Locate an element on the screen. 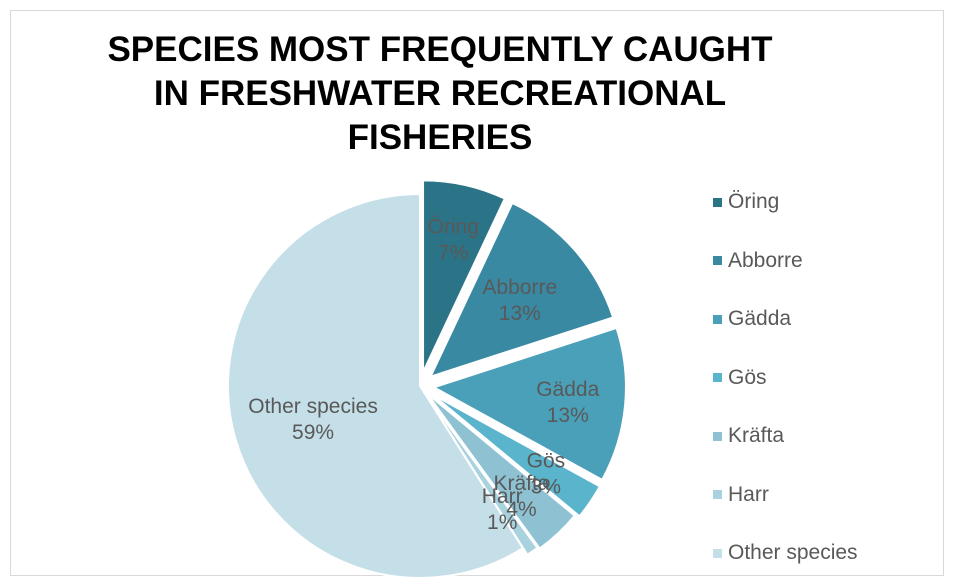 The image size is (956, 583). pie-slice-kräfta is located at coordinates (501, 471).